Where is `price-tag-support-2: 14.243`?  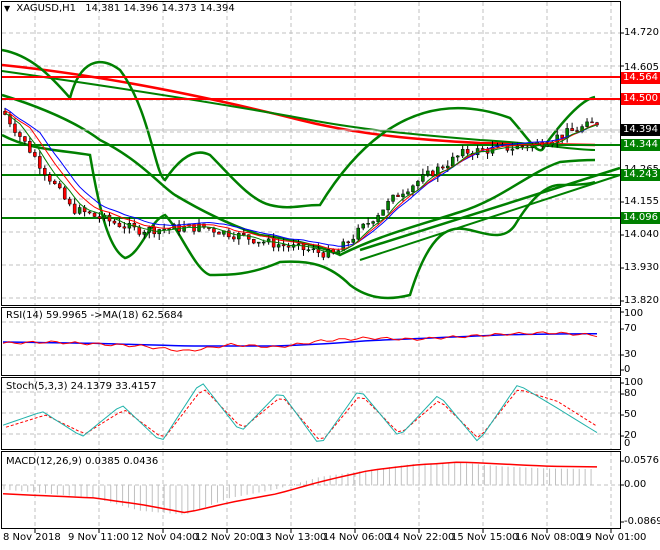 price-tag-support-2: 14.243 is located at coordinates (640, 175).